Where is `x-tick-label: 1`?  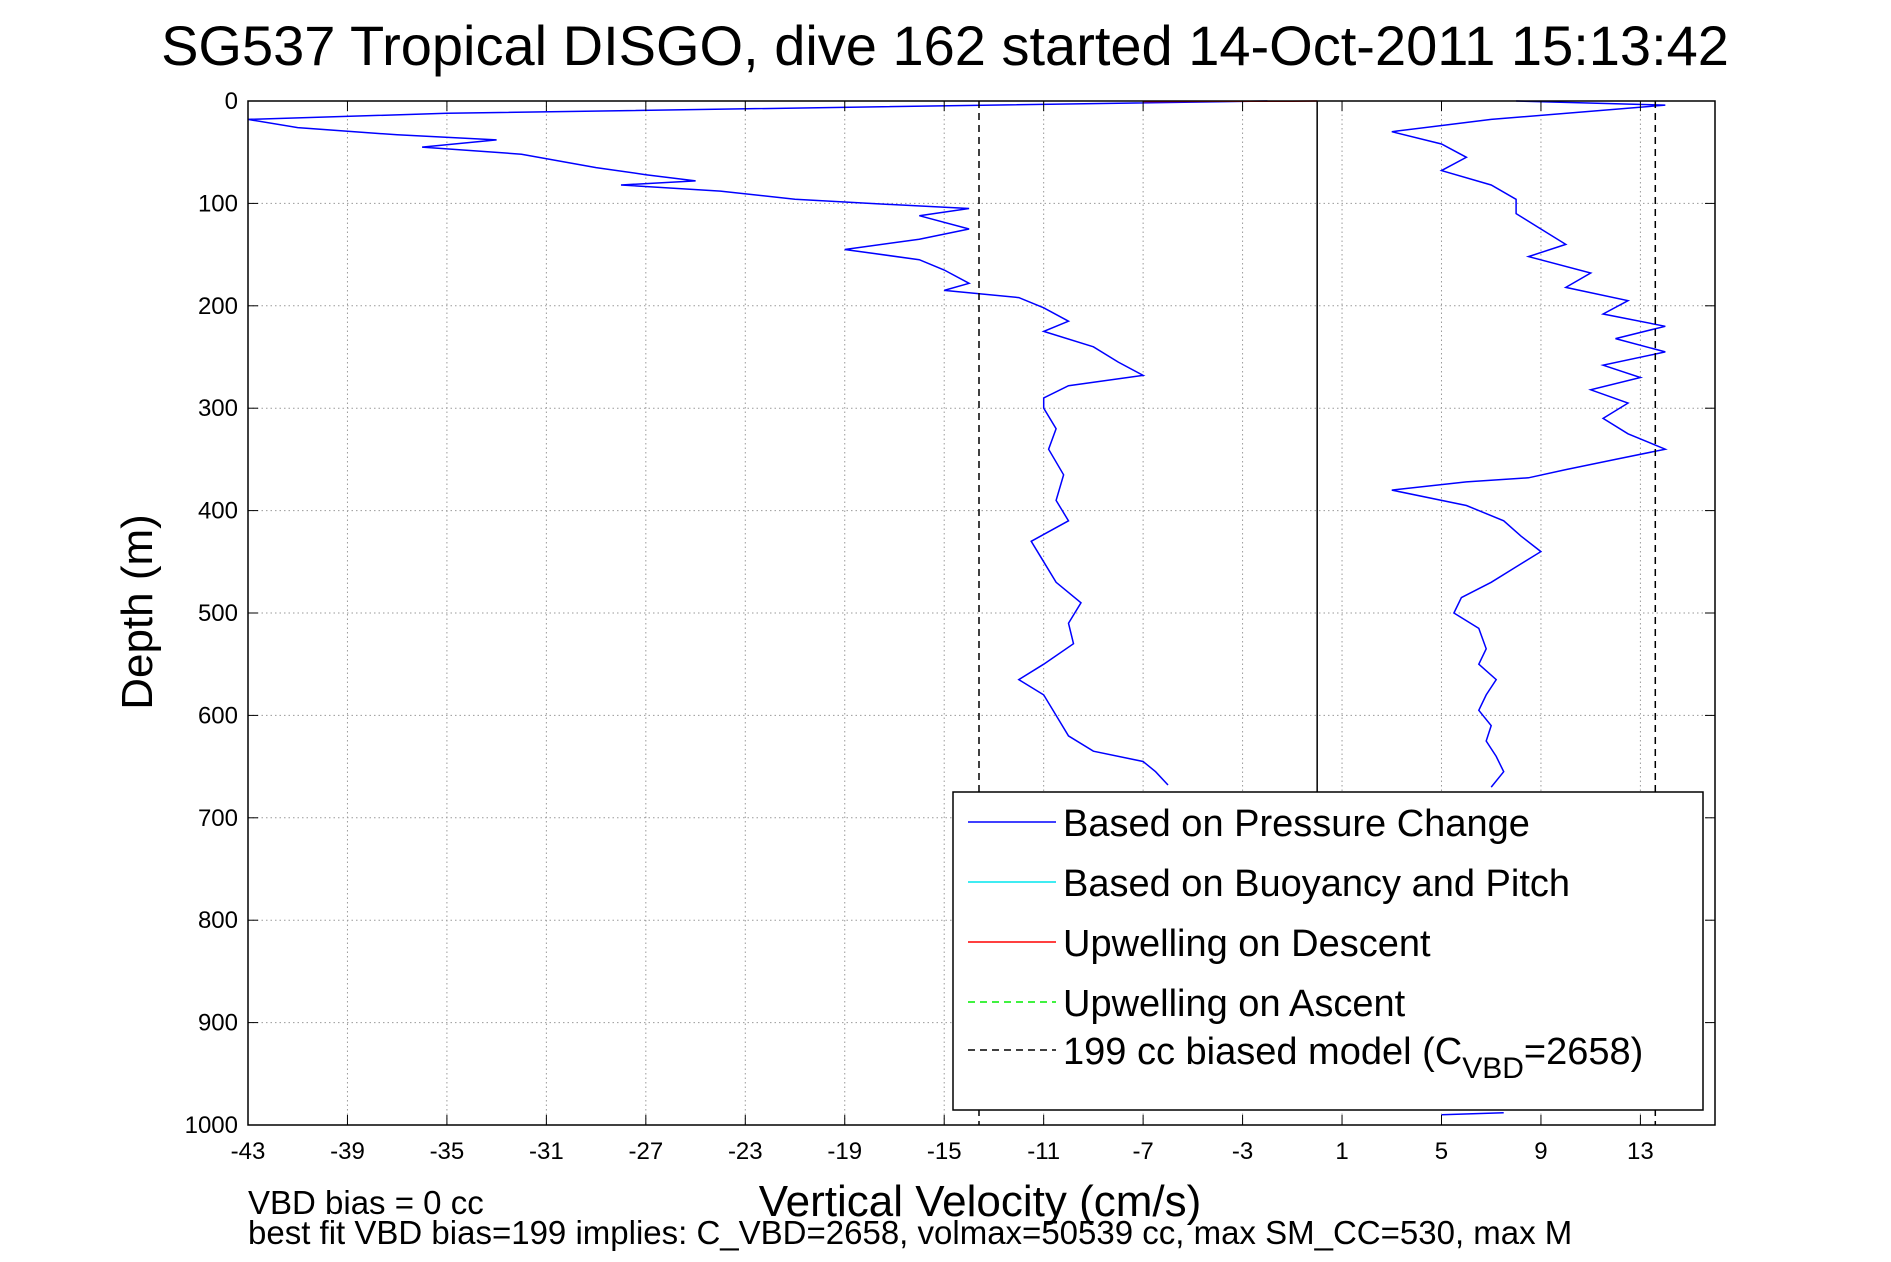
x-tick-label: 1 is located at coordinates (1341, 1151).